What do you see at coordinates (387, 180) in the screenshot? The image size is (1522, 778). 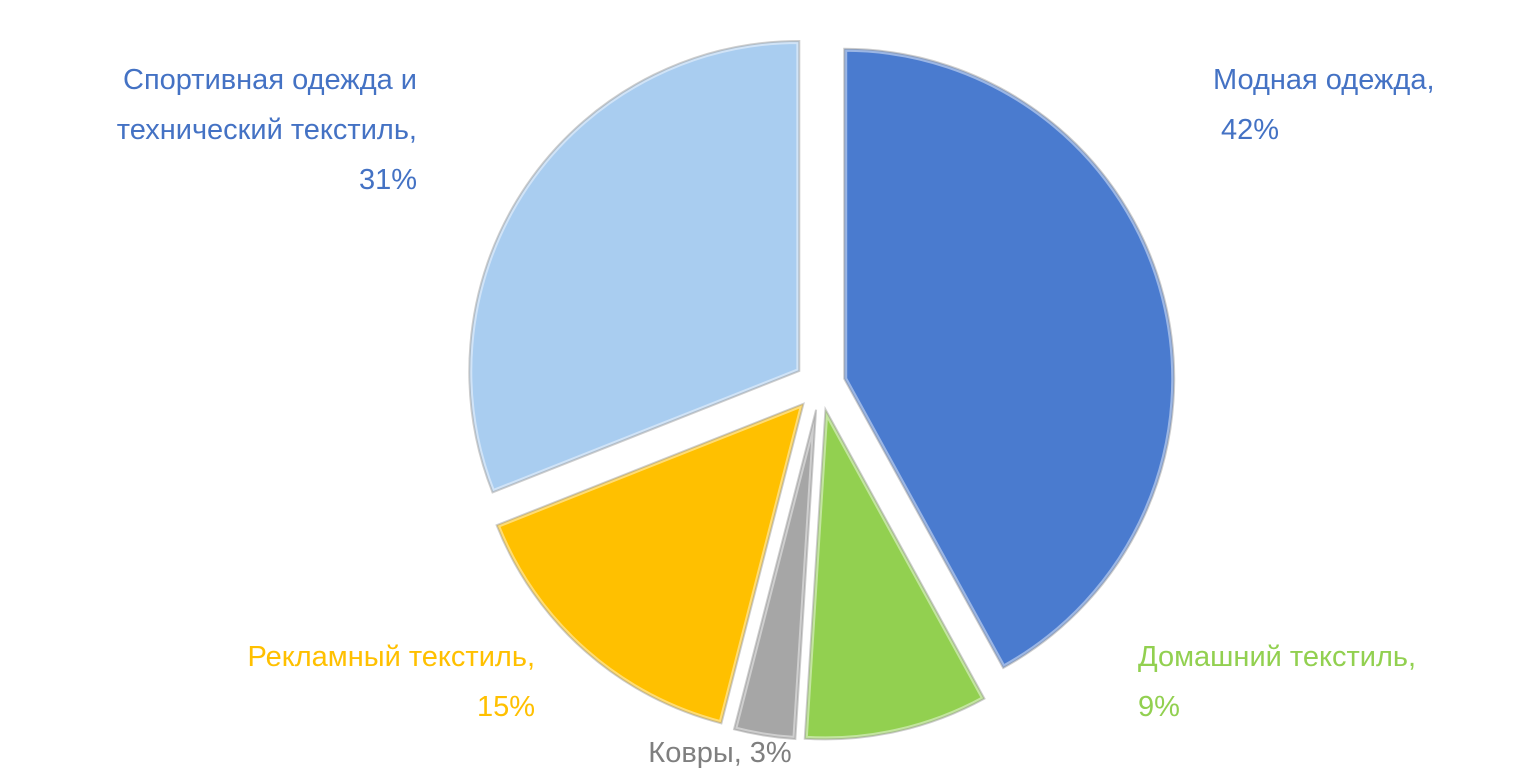 I see `value-label: 31%` at bounding box center [387, 180].